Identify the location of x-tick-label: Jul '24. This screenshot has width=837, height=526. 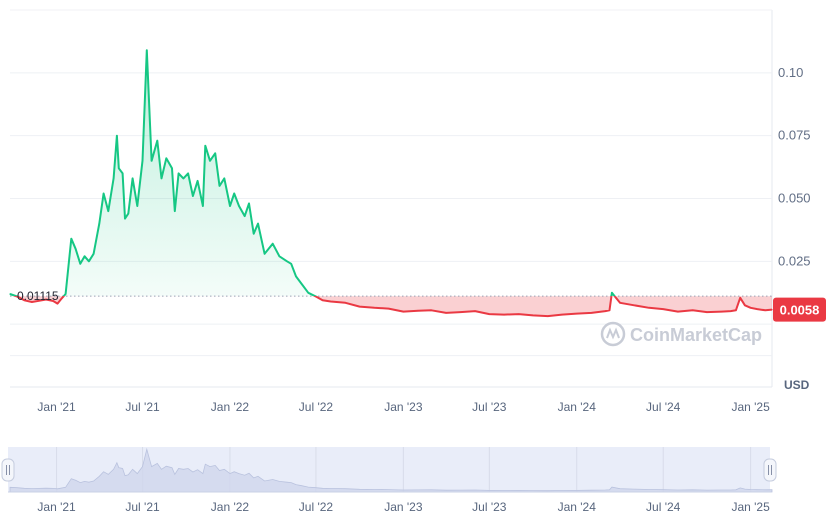
(663, 407).